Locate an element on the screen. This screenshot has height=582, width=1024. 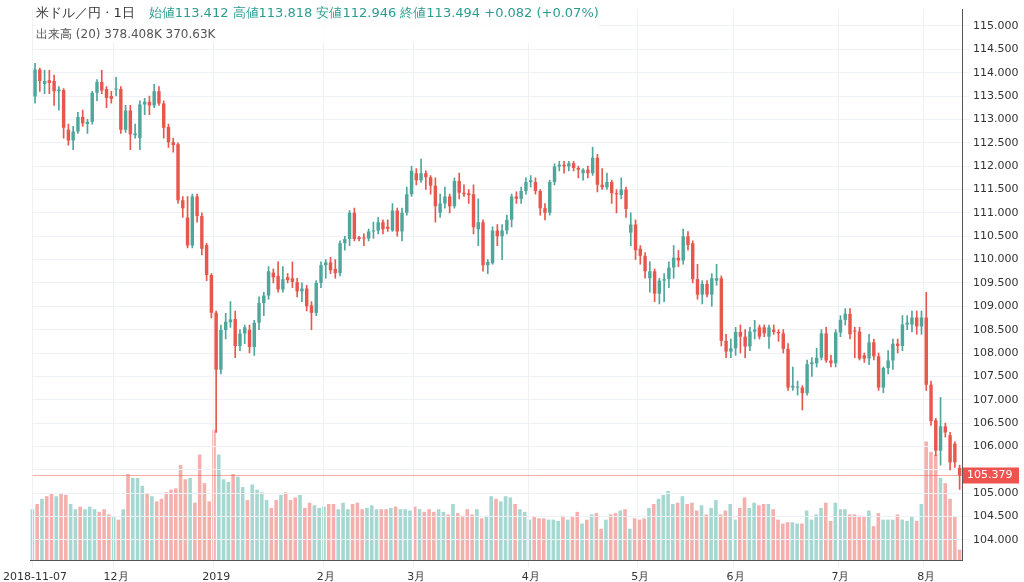
x-tick-label: 8月 is located at coordinates (926, 576).